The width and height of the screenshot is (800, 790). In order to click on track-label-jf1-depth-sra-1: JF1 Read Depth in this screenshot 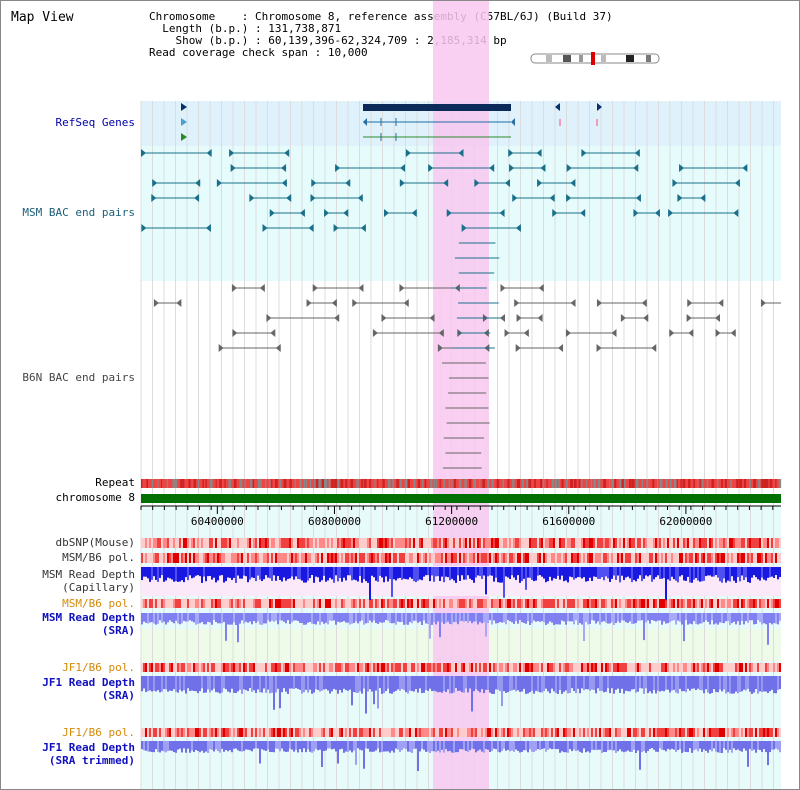, I will do `click(88, 682)`.